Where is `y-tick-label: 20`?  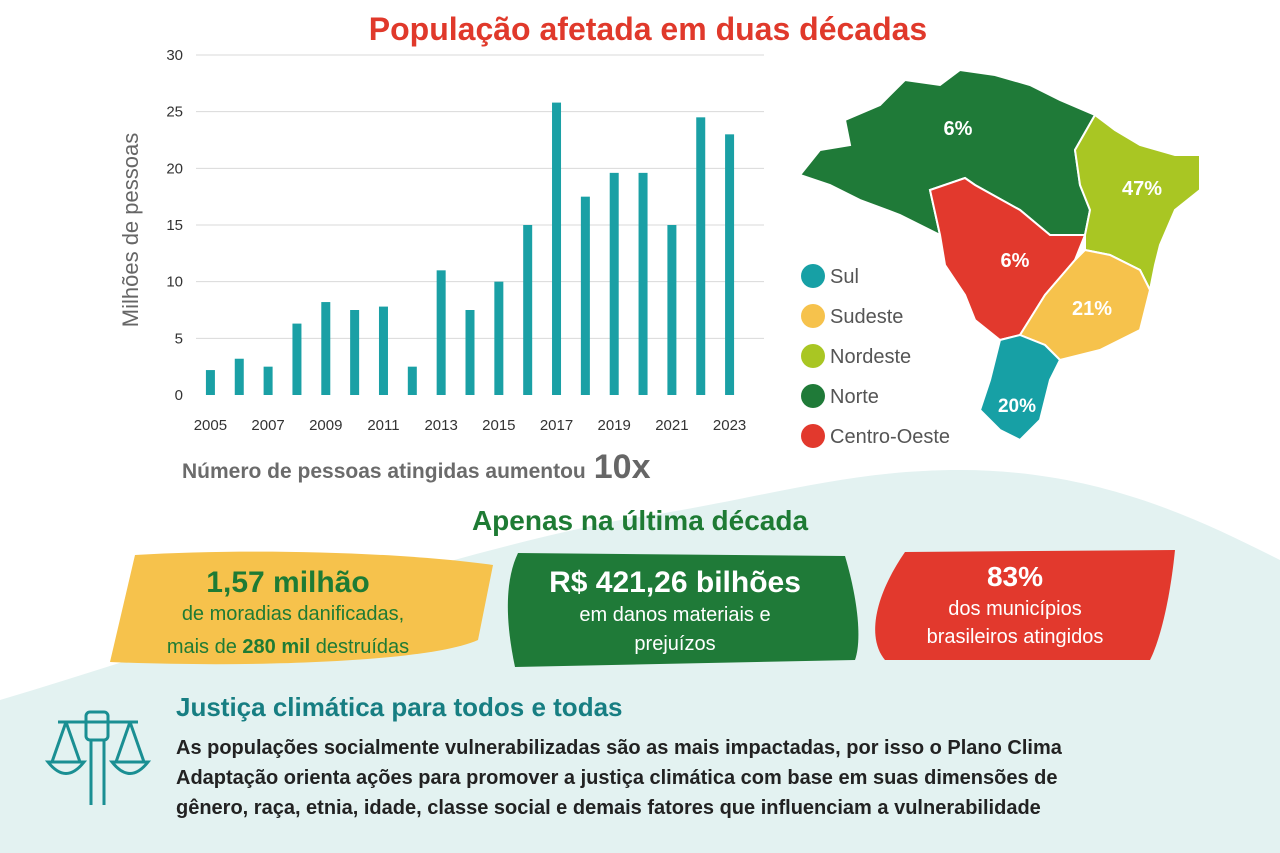 y-tick-label: 20 is located at coordinates (174, 168).